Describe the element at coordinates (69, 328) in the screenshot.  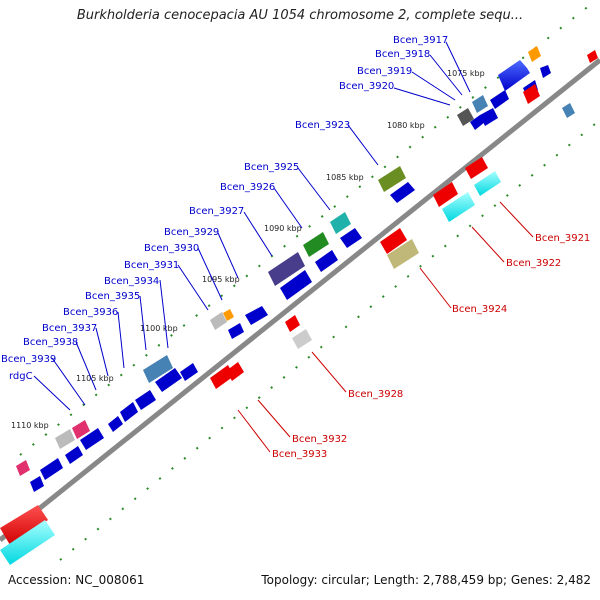
I see `gene-label: Bcen_3937` at that location.